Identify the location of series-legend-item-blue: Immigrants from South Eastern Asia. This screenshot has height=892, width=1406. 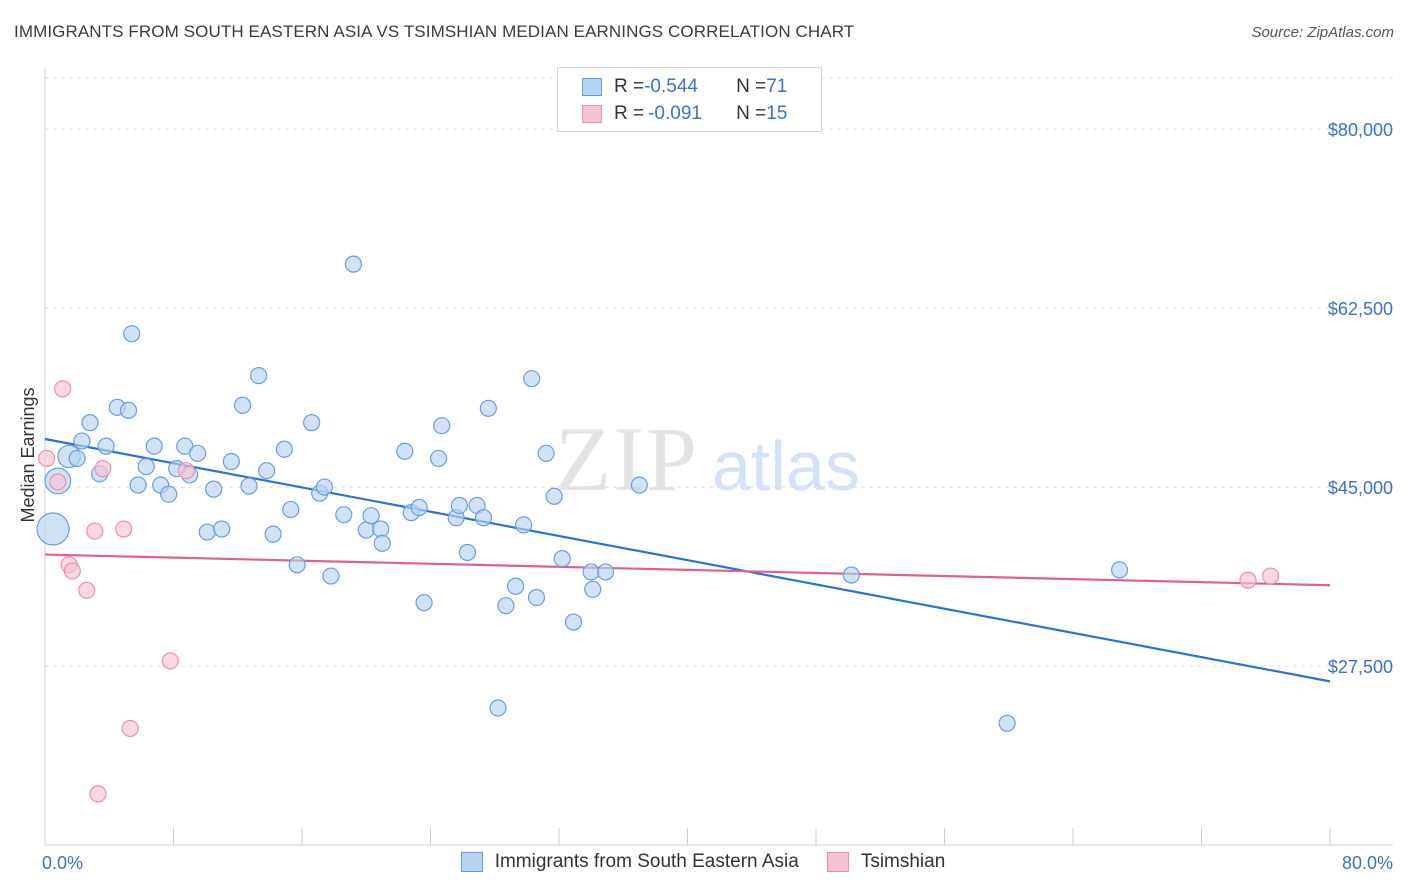
(629, 862).